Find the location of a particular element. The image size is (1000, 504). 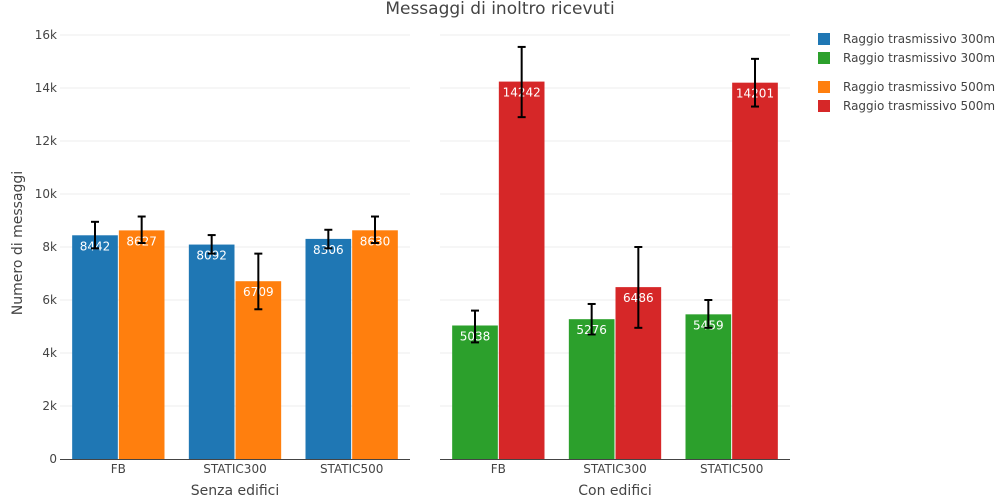

y-tick-label: 12k is located at coordinates (46, 141).